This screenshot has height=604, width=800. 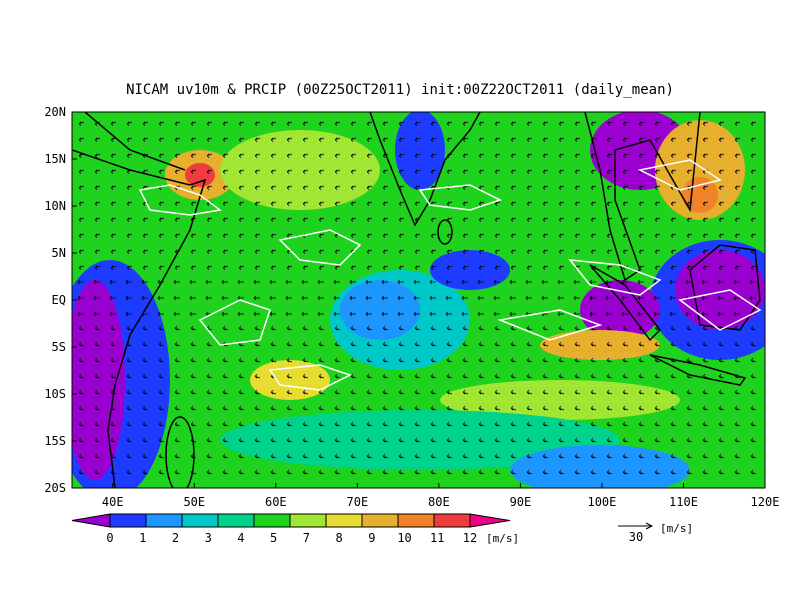 What do you see at coordinates (91, 520) in the screenshot?
I see `colorbar-end` at bounding box center [91, 520].